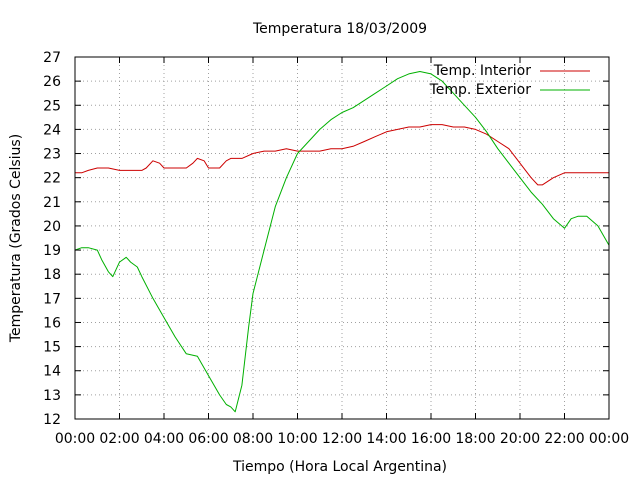 Image resolution: width=640 pixels, height=480 pixels. Describe the element at coordinates (431, 439) in the screenshot. I see `x-tick-label: 16:00` at that location.